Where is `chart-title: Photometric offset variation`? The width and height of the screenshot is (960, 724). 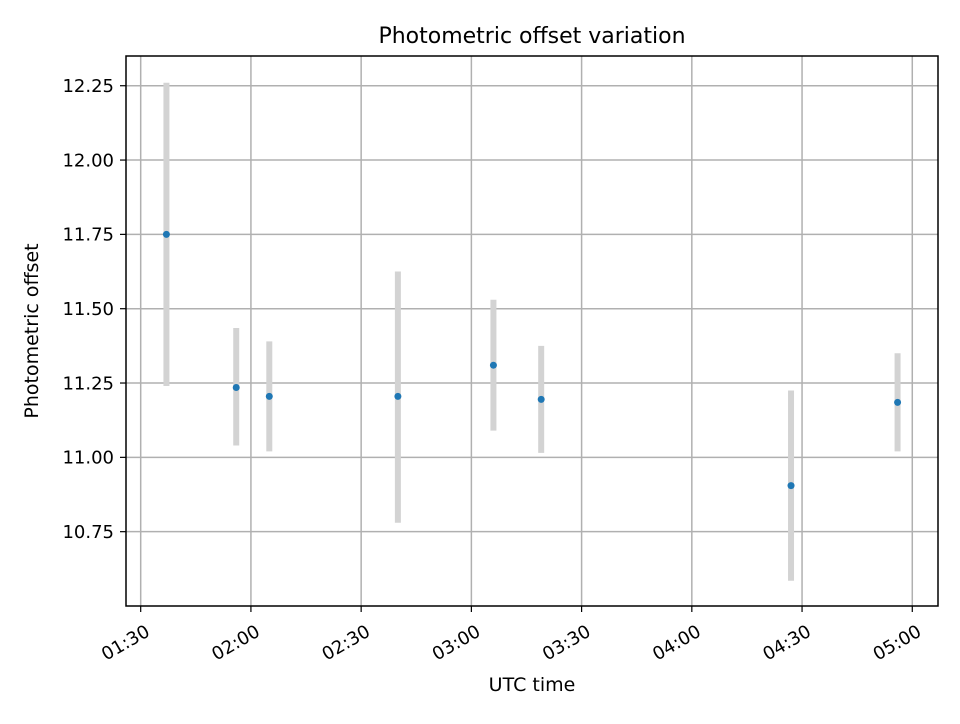
chart-title: Photometric offset variation is located at coordinates (531, 36).